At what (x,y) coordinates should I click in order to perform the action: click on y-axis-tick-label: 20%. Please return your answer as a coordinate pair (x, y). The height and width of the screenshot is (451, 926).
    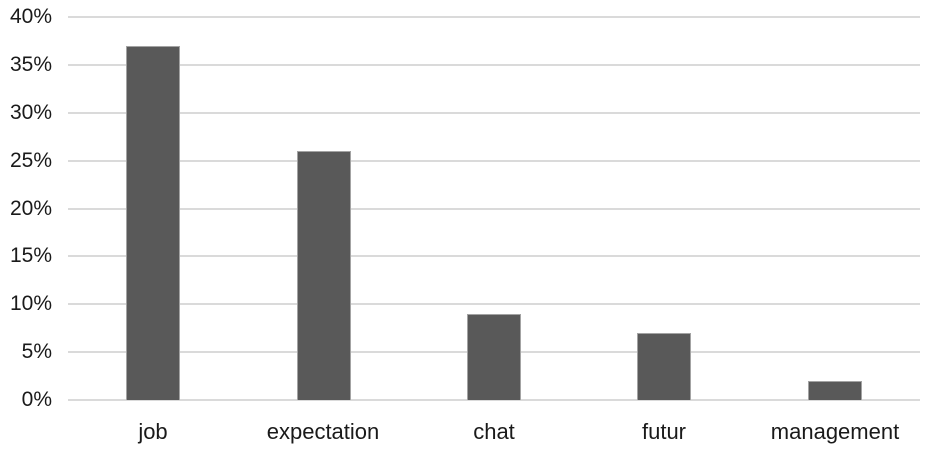
    Looking at the image, I should click on (30, 208).